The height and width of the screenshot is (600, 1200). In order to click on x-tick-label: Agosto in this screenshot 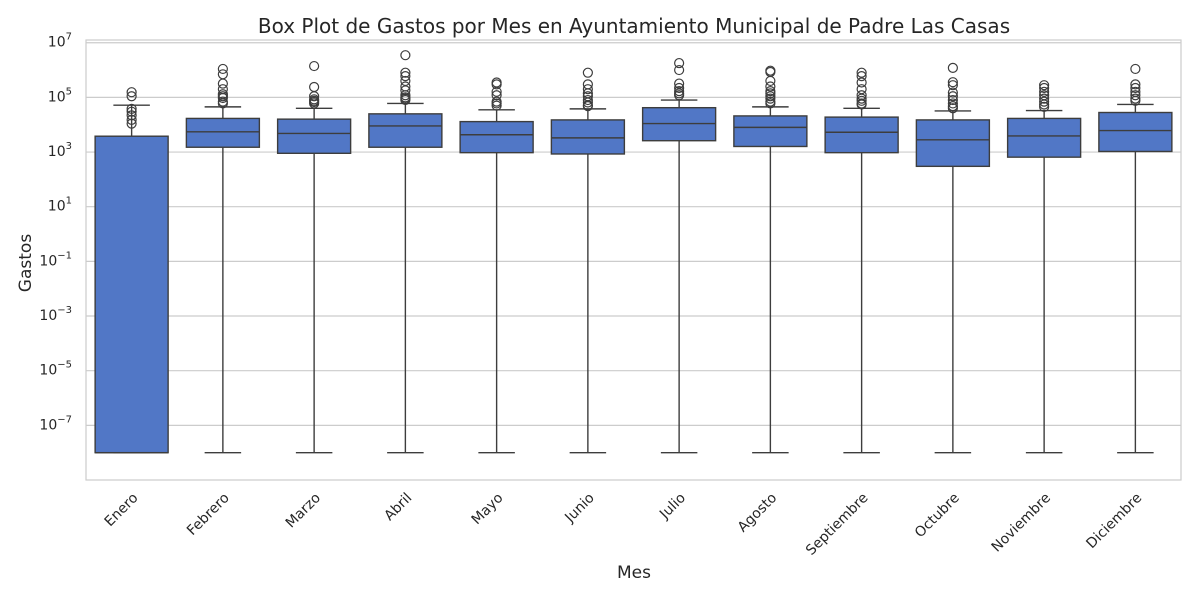, I will do `click(758, 513)`.